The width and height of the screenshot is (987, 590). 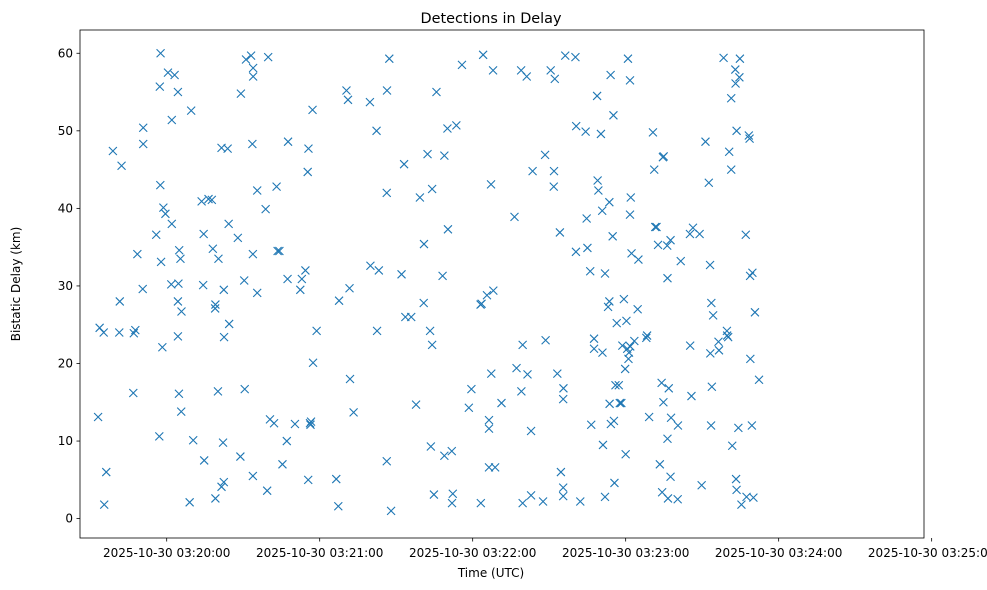 What do you see at coordinates (65, 363) in the screenshot?
I see `y-tick-label: 20` at bounding box center [65, 363].